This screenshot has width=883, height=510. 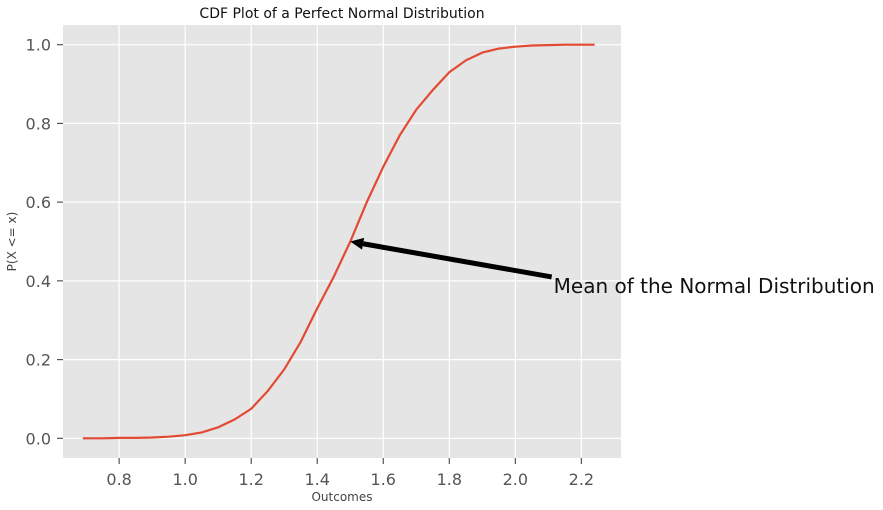 What do you see at coordinates (38, 438) in the screenshot?
I see `y-tick-label: 0.0` at bounding box center [38, 438].